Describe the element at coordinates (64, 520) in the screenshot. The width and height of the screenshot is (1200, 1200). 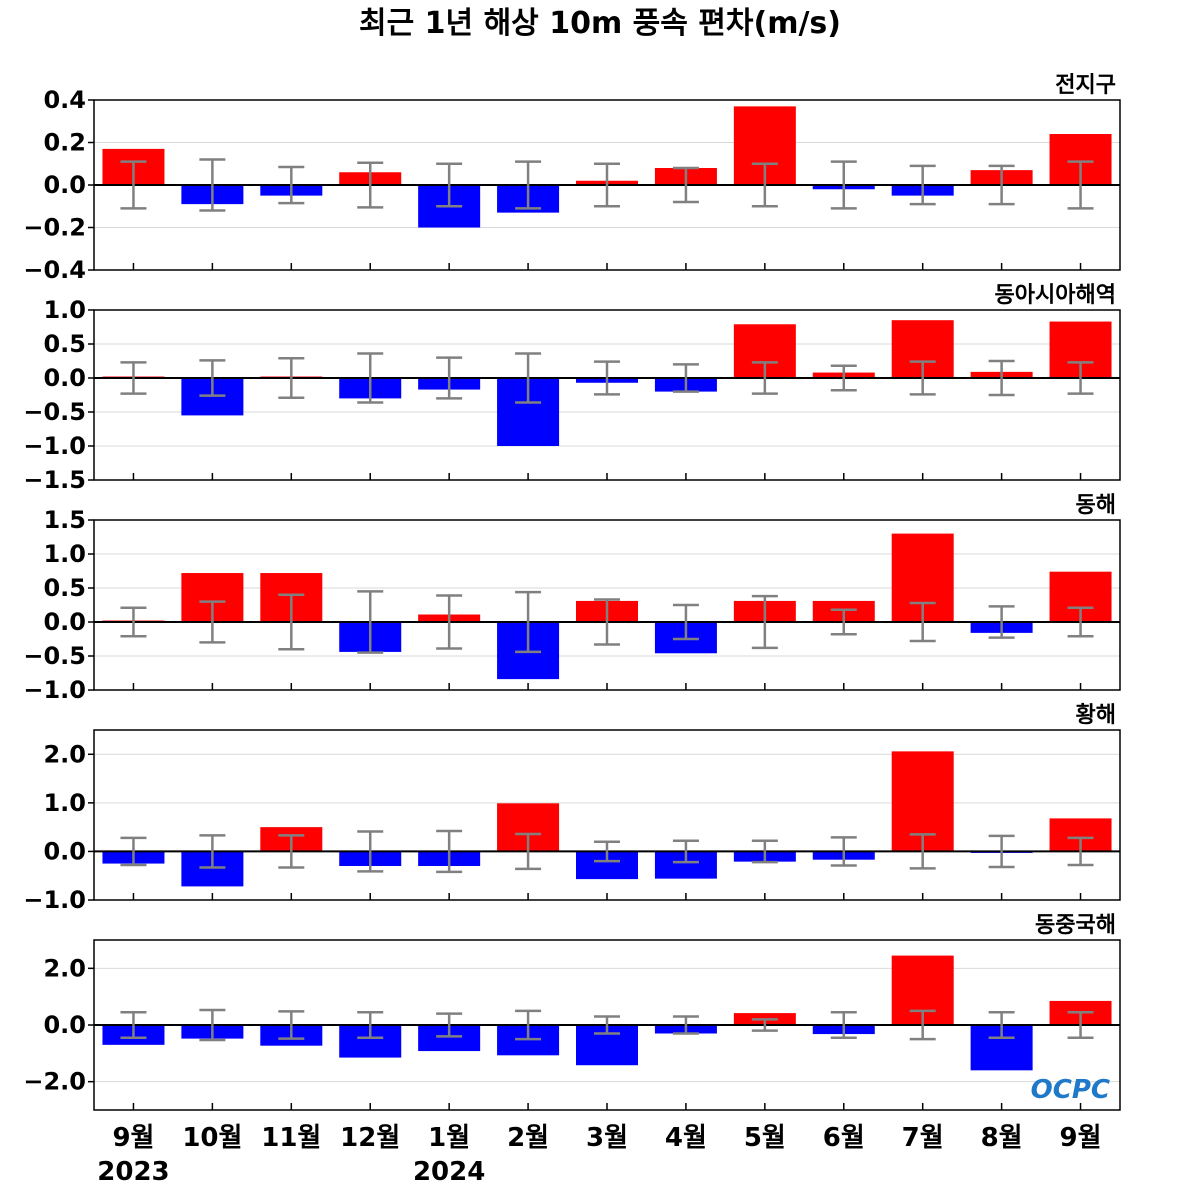
I see `y-tick-label: 1.5` at that location.